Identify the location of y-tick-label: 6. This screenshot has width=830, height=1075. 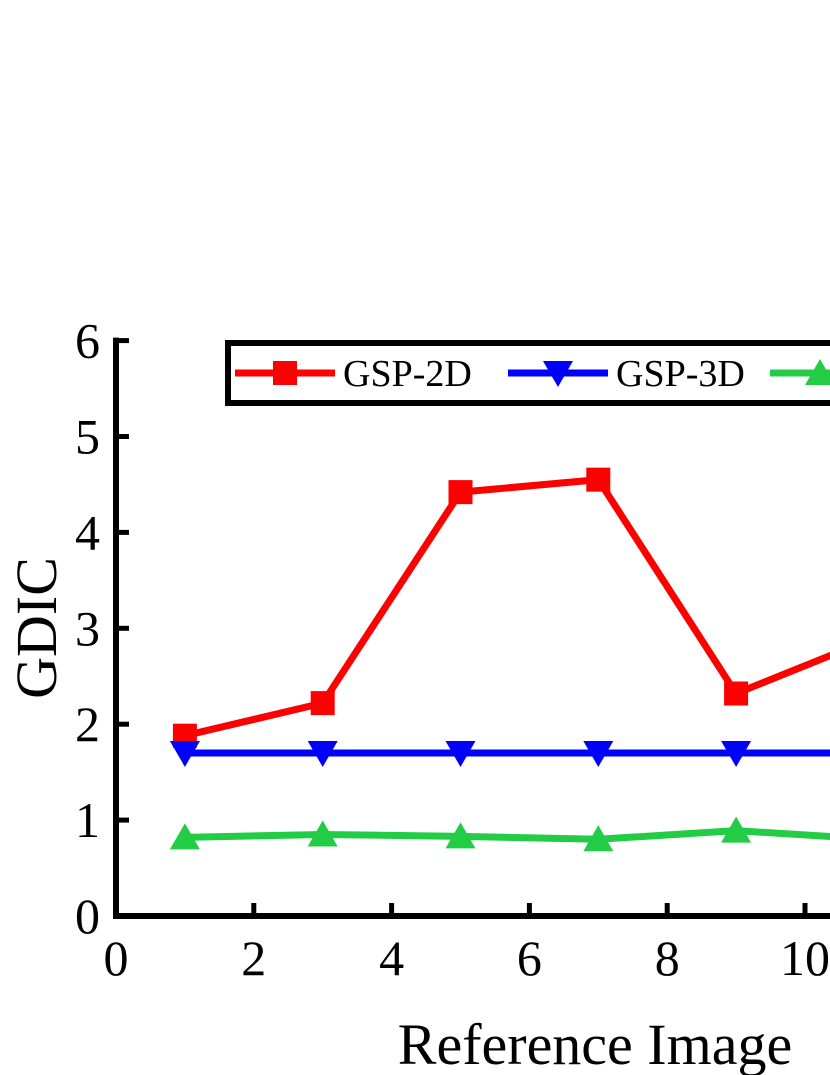
(87, 341).